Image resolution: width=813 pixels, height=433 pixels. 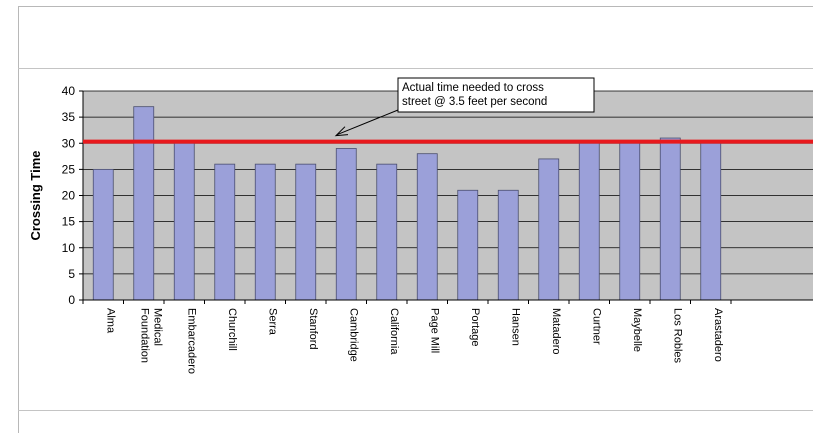 What do you see at coordinates (637, 330) in the screenshot?
I see `x-tick-label: Maybelle` at bounding box center [637, 330].